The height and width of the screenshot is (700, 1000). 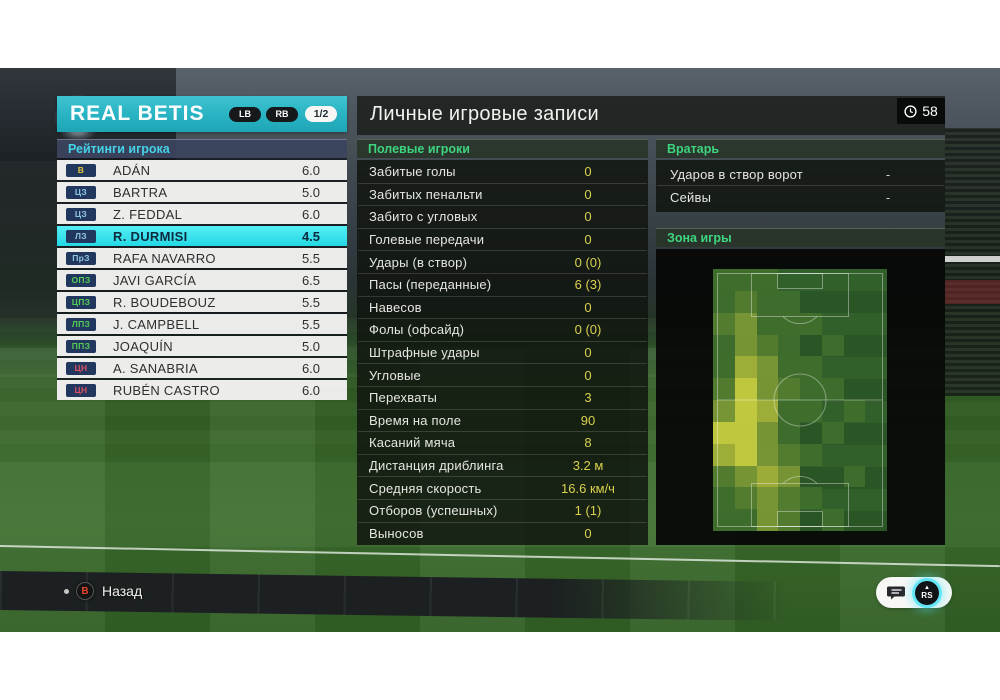 I want to click on clock-icon, so click(x=910, y=111).